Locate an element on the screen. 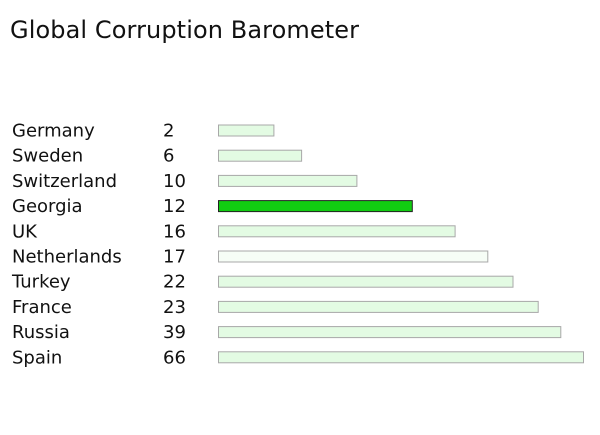  chart-row-georgia: Georgia 12 is located at coordinates (212, 206).